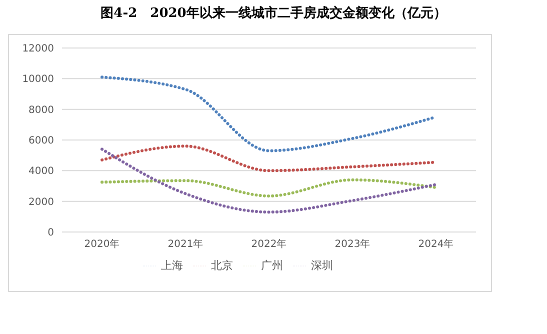  I want to click on legend-label: 广州, so click(272, 265).